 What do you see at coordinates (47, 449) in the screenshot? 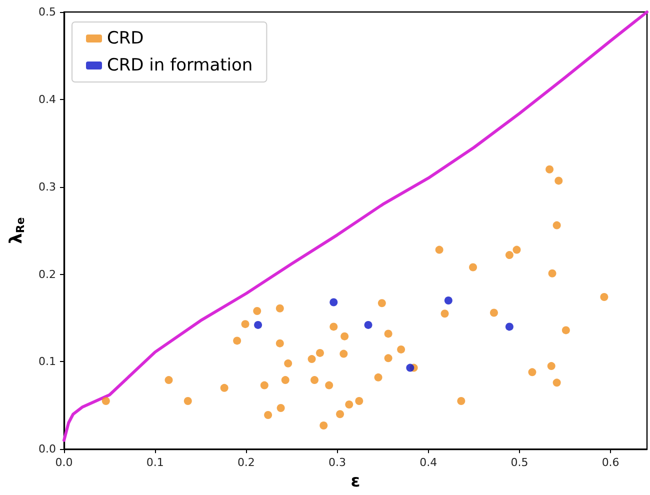
I see `y-tick-label: 0.0` at bounding box center [47, 449].